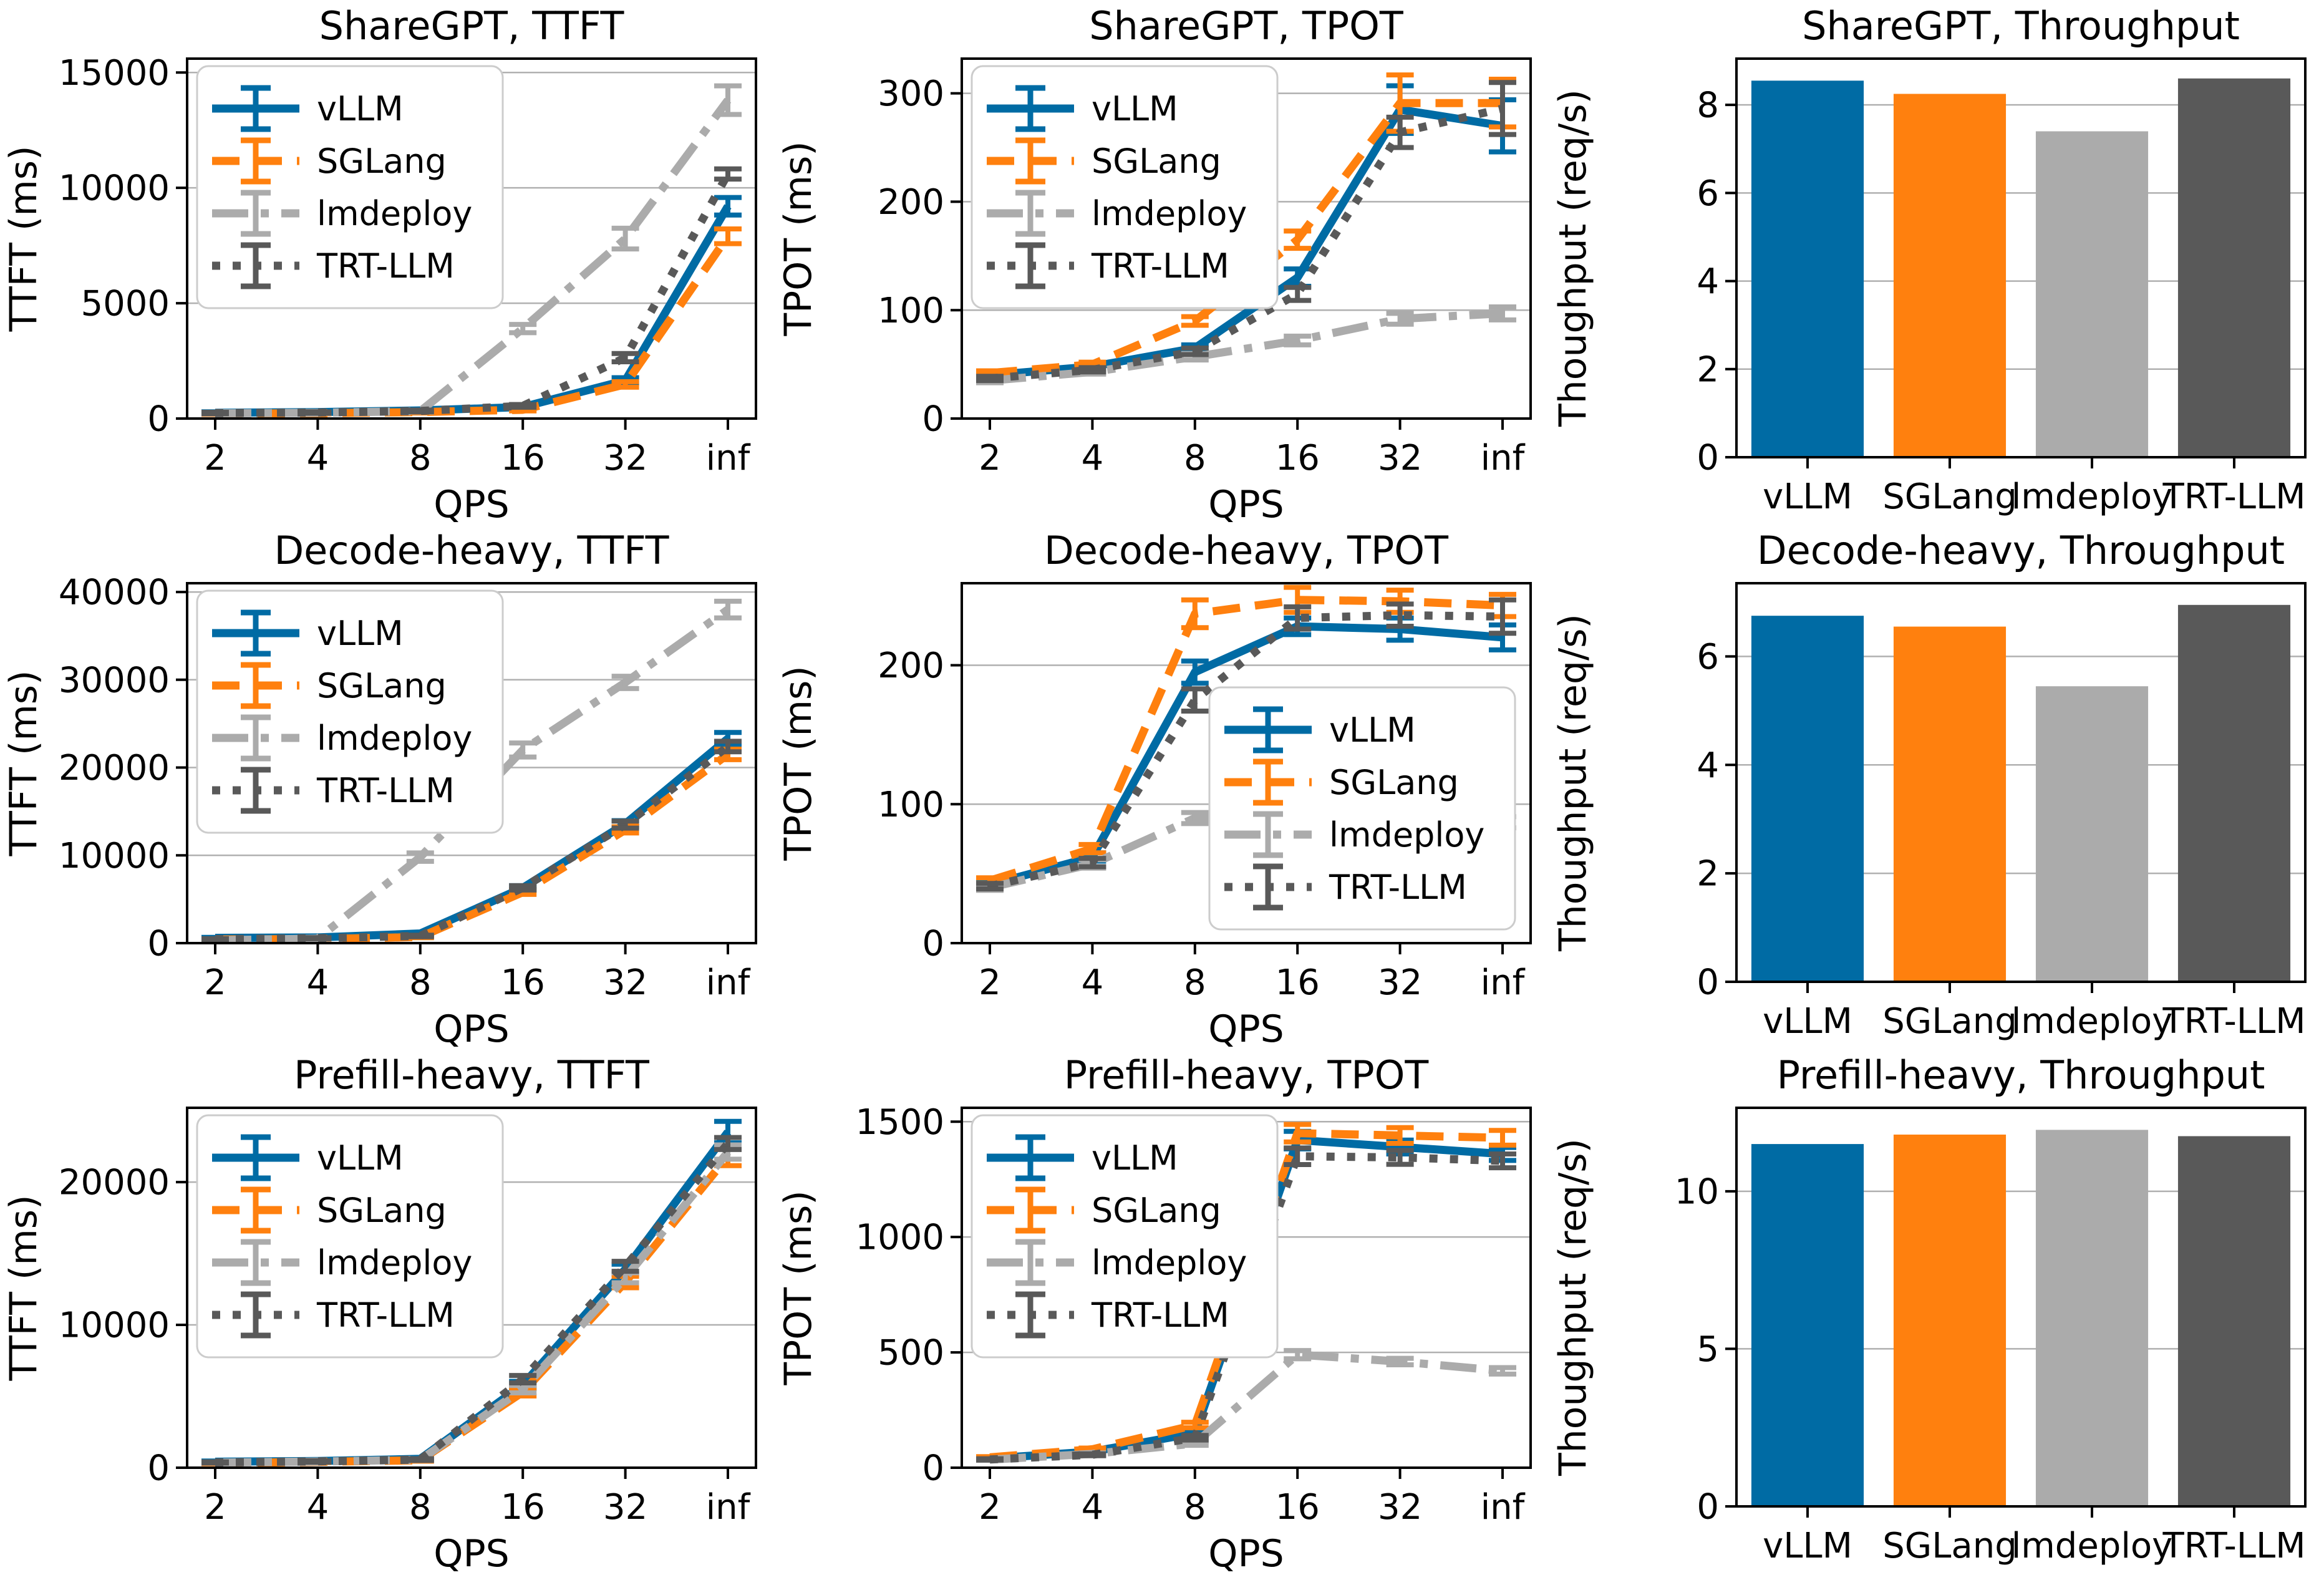 This screenshot has height=1575, width=2324. Describe the element at coordinates (471, 550) in the screenshot. I see `chart-title: Decode-heavy, TTFT` at that location.